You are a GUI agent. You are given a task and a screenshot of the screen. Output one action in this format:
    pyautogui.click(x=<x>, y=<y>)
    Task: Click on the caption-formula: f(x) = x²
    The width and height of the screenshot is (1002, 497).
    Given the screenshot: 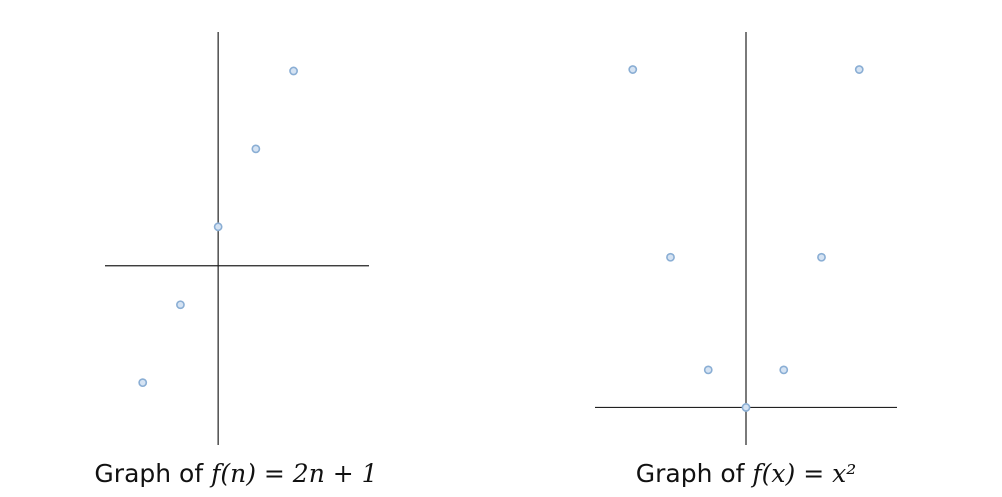 What is the action you would take?
    pyautogui.click(x=803, y=473)
    